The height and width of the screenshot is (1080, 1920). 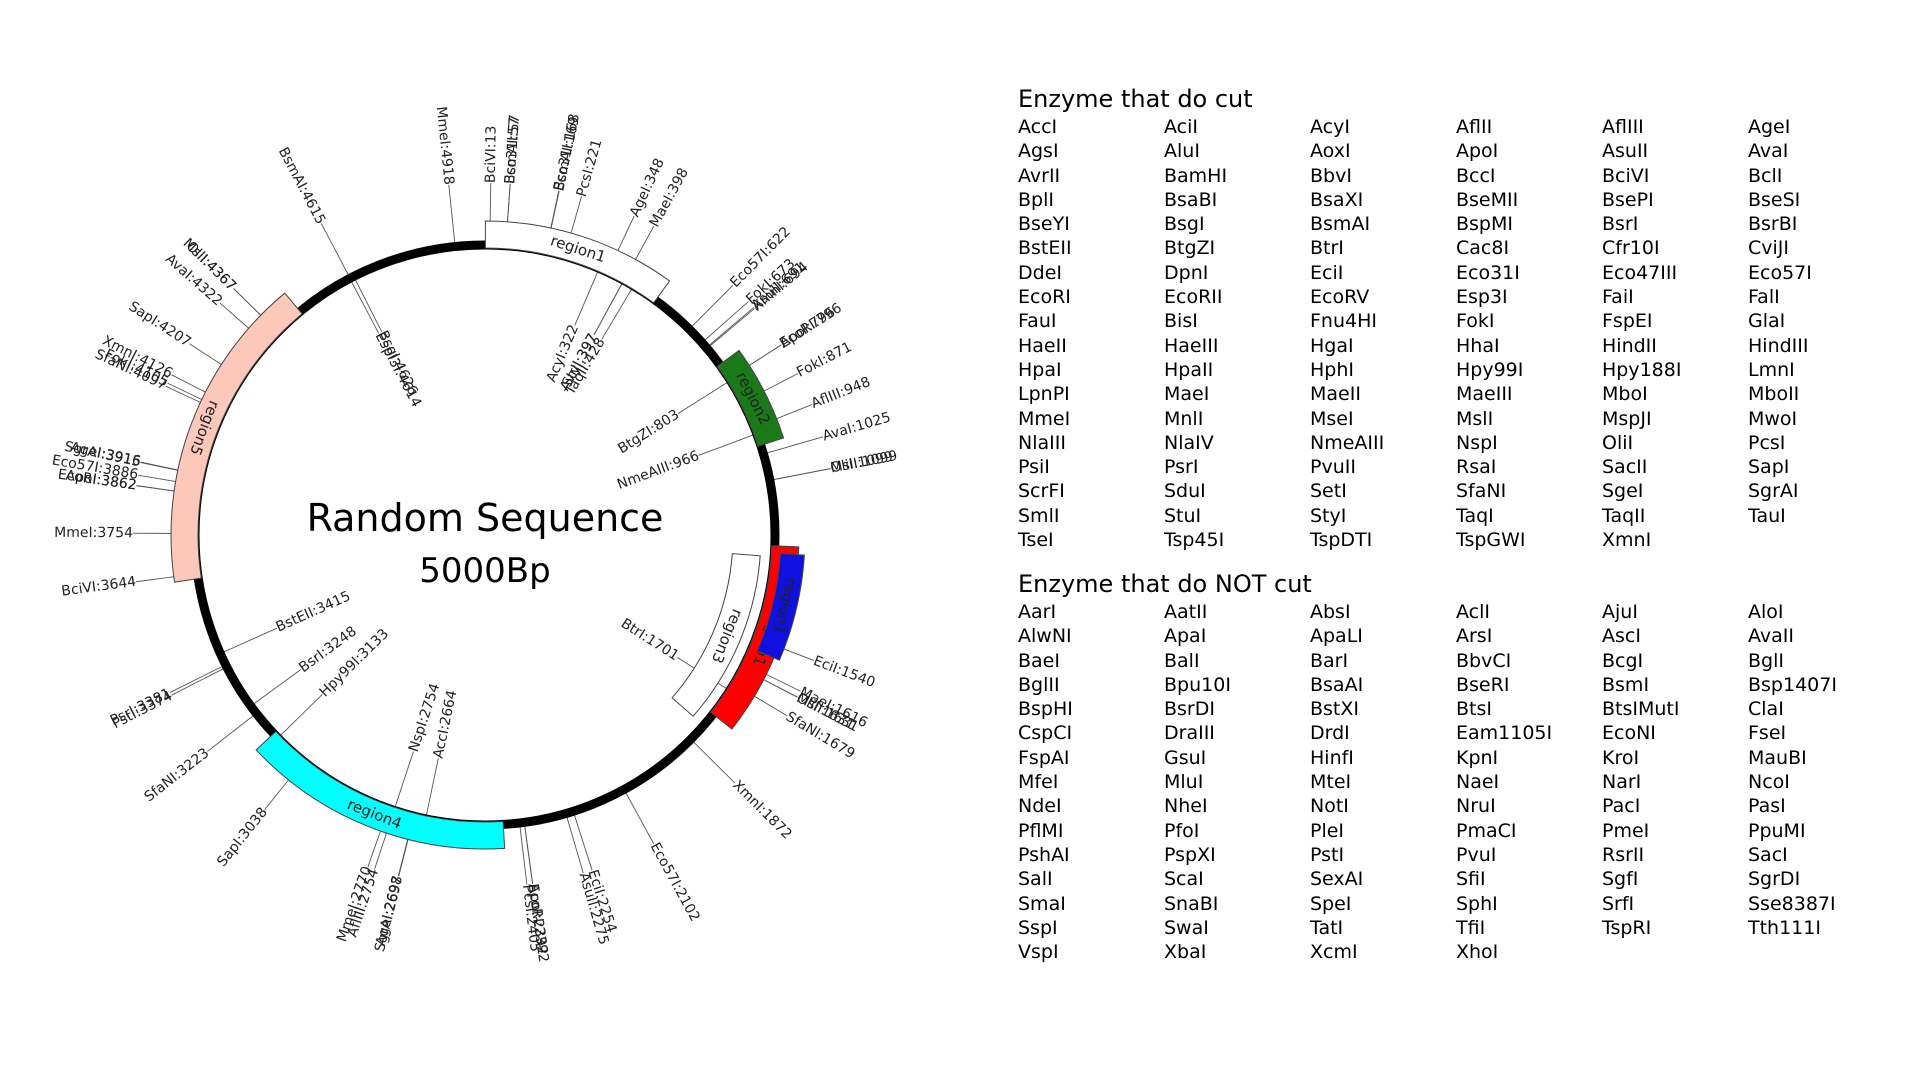 I want to click on cut-enzyme-58: HindII, so click(x=1629, y=345).